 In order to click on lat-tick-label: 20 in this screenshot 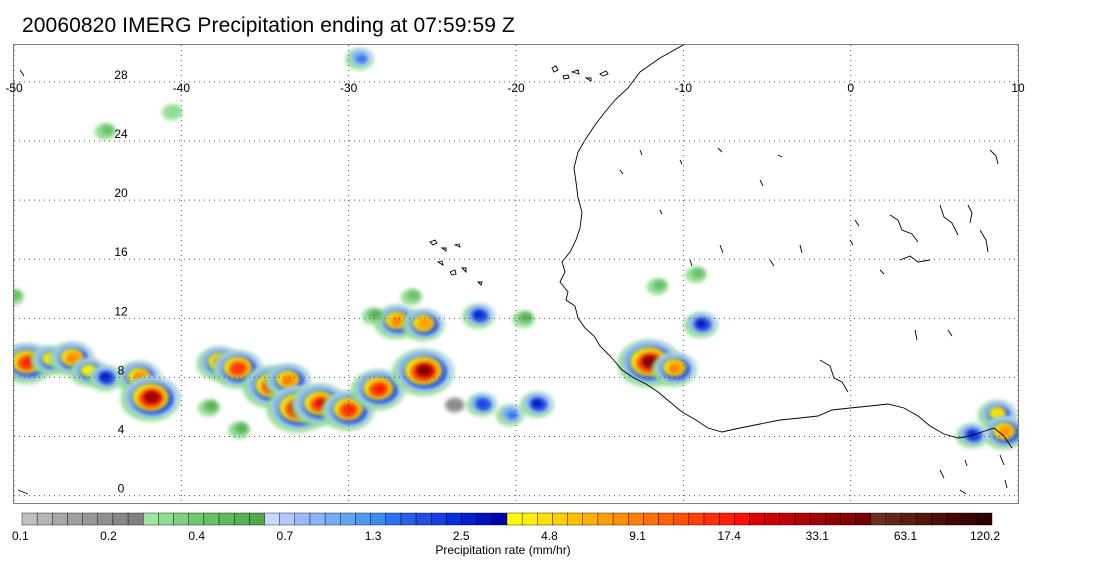, I will do `click(121, 193)`.